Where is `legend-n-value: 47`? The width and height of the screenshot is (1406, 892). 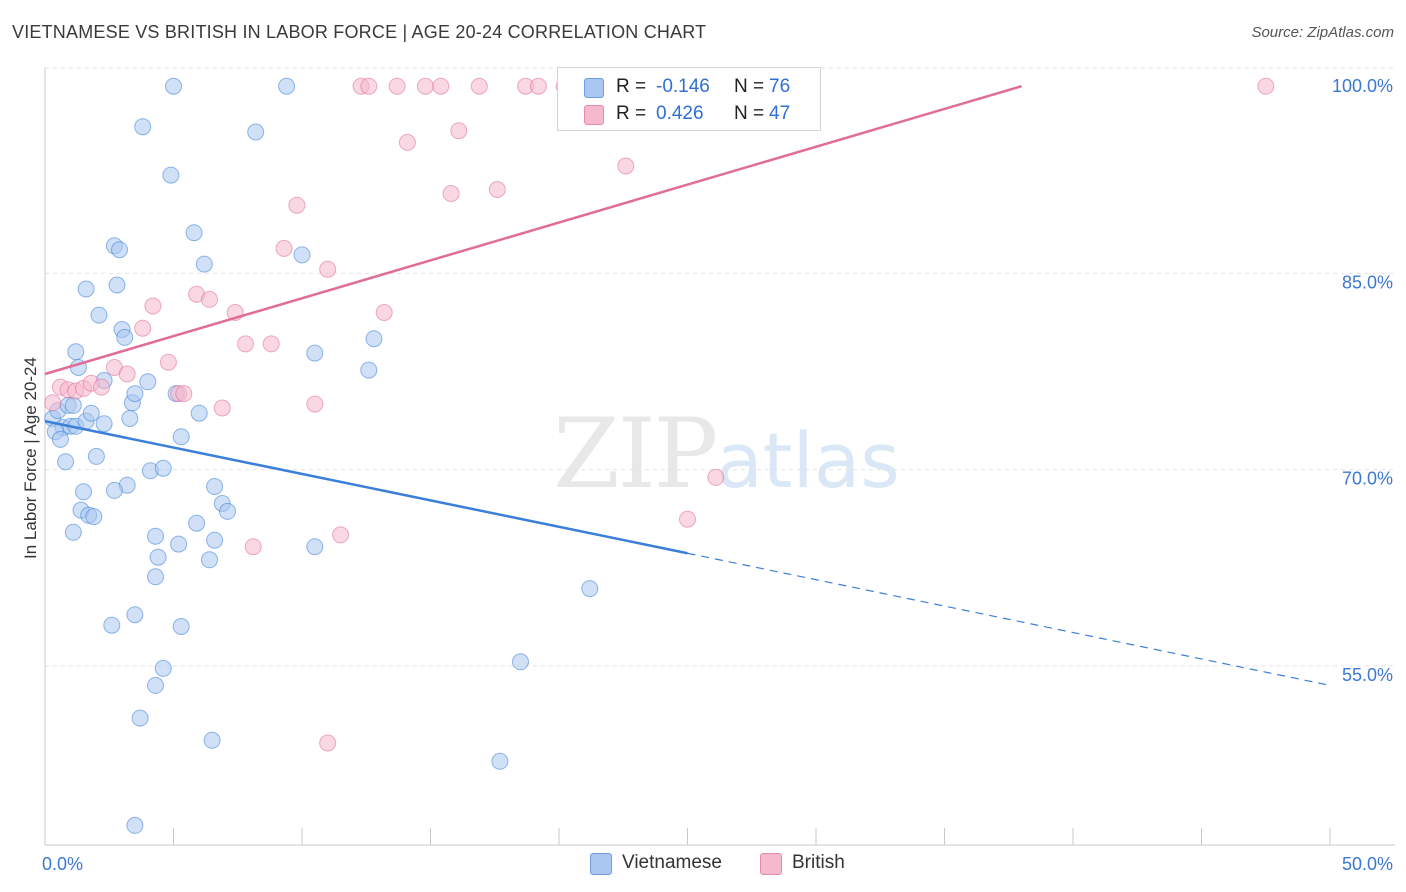
legend-n-value: 47 is located at coordinates (780, 113).